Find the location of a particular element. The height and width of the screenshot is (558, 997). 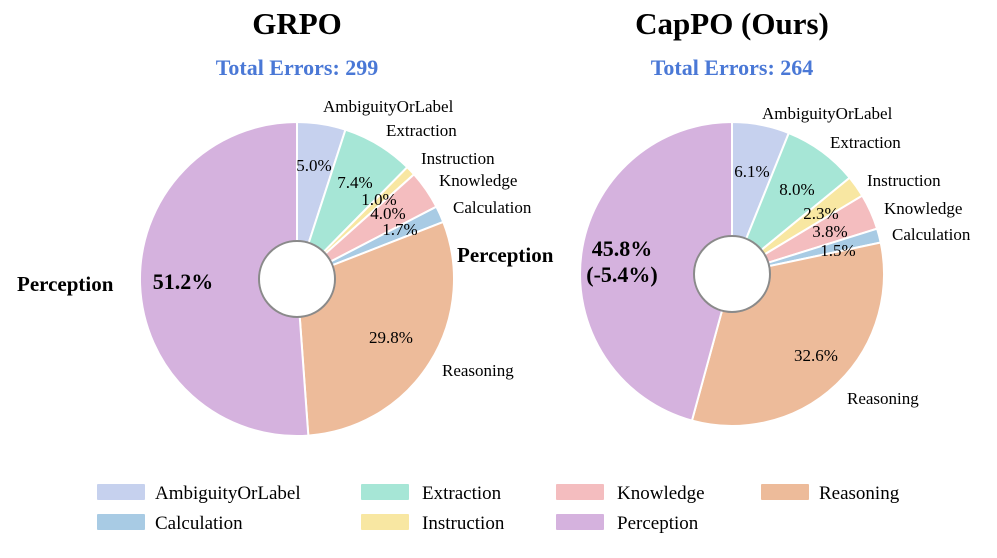

donut-hole-cappo is located at coordinates (732, 274).